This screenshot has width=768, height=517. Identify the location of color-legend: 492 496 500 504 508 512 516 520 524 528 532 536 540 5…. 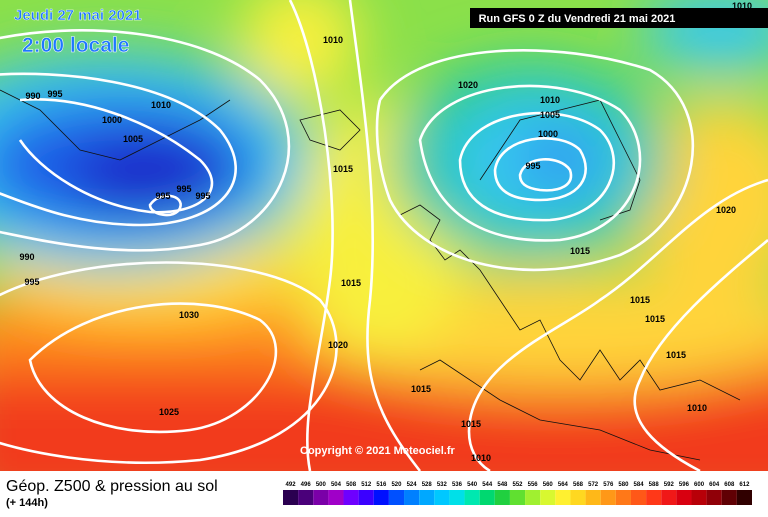
(517, 493).